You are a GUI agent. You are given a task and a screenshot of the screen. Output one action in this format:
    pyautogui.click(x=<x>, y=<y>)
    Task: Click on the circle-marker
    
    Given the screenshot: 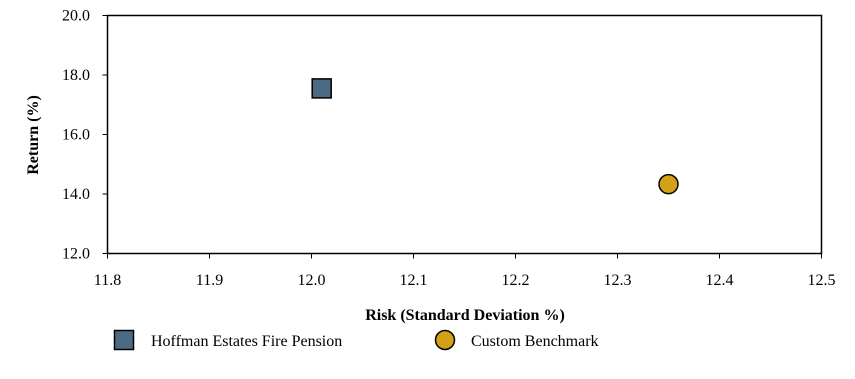 What is the action you would take?
    pyautogui.click(x=668, y=184)
    